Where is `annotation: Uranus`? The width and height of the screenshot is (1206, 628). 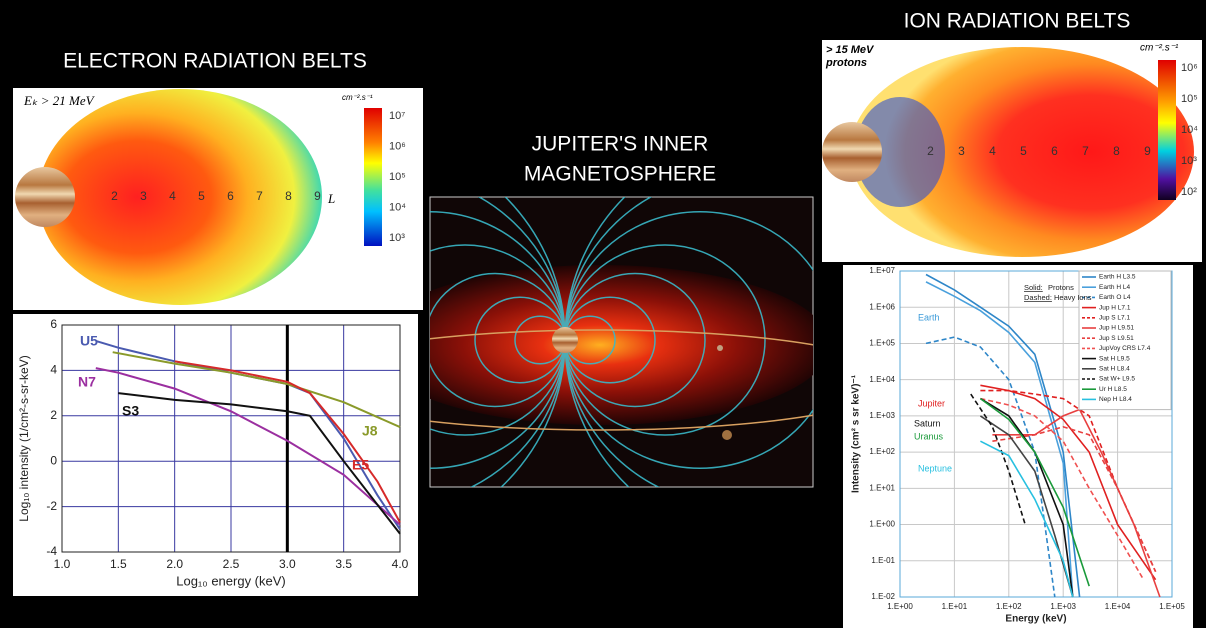 annotation: Uranus is located at coordinates (929, 436).